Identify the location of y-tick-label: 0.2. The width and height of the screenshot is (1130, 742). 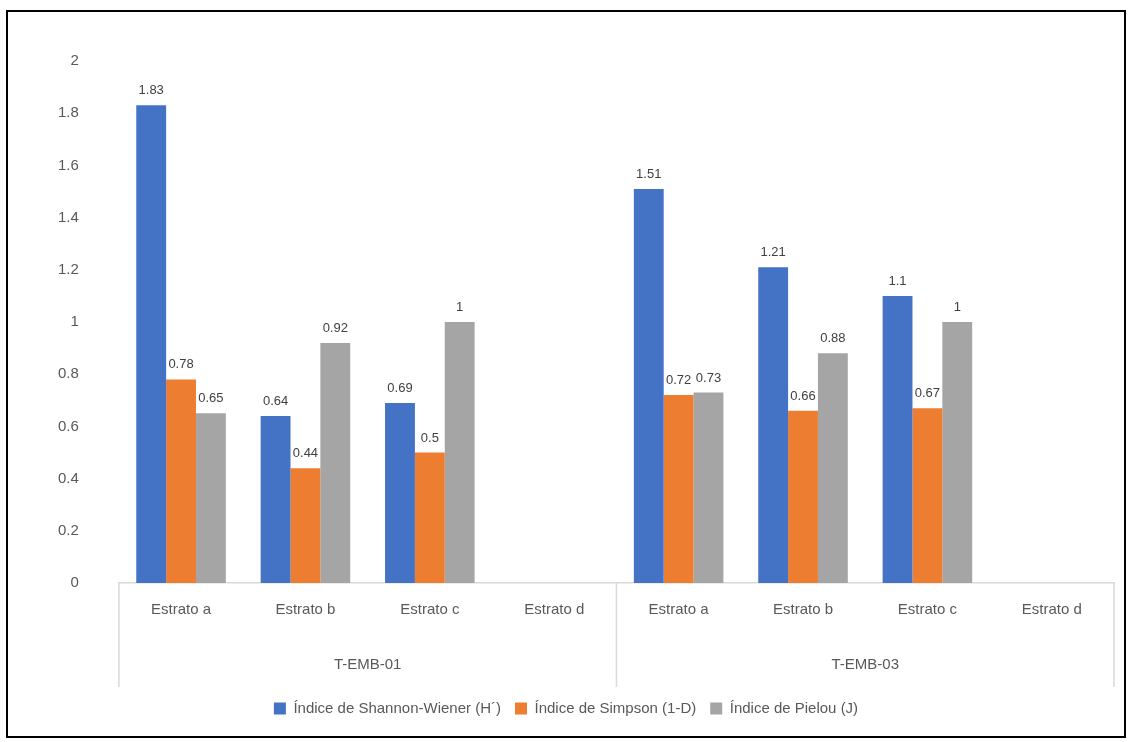
(68, 529).